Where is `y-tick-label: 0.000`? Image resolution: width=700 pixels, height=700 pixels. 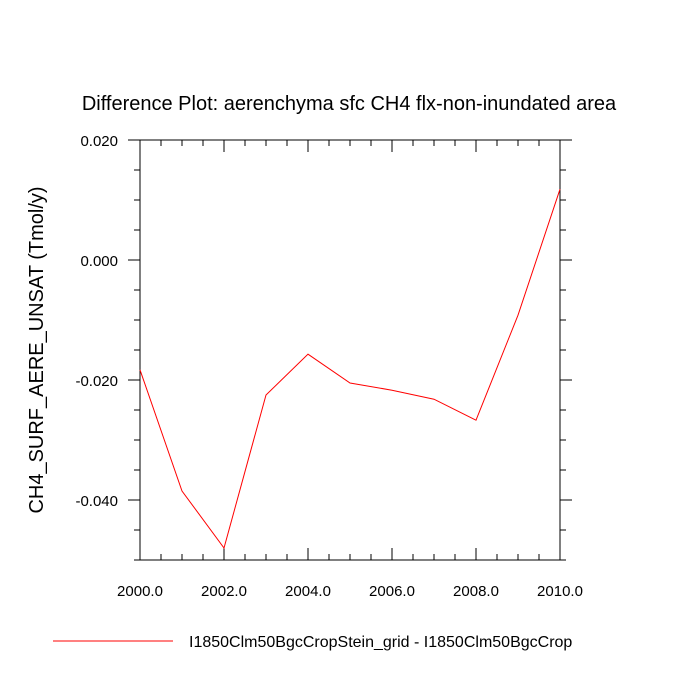
y-tick-label: 0.000 is located at coordinates (99, 261).